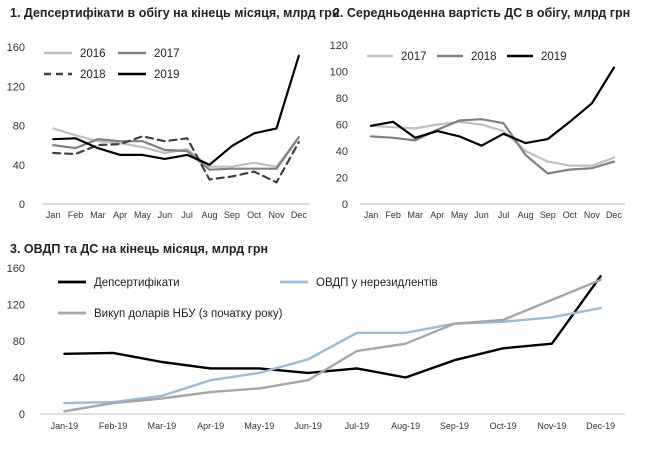 Image resolution: width=650 pixels, height=449 pixels. I want to click on chart1-legend-label: 2016, so click(93, 54).